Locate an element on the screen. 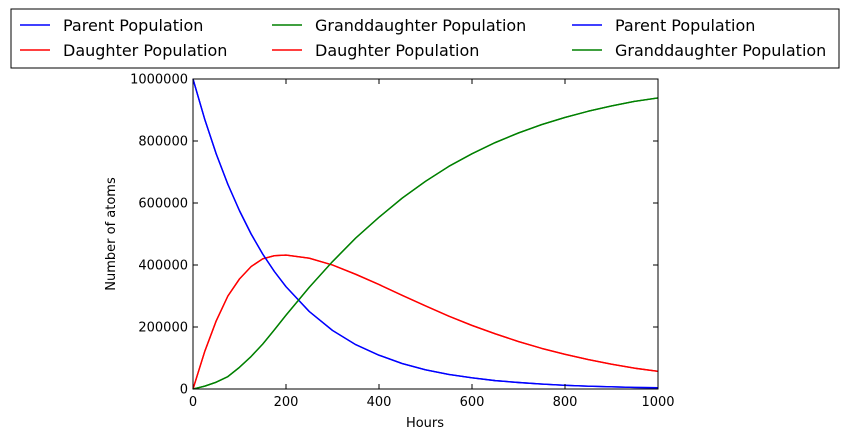  y-tick-label: 1000000 is located at coordinates (159, 80).